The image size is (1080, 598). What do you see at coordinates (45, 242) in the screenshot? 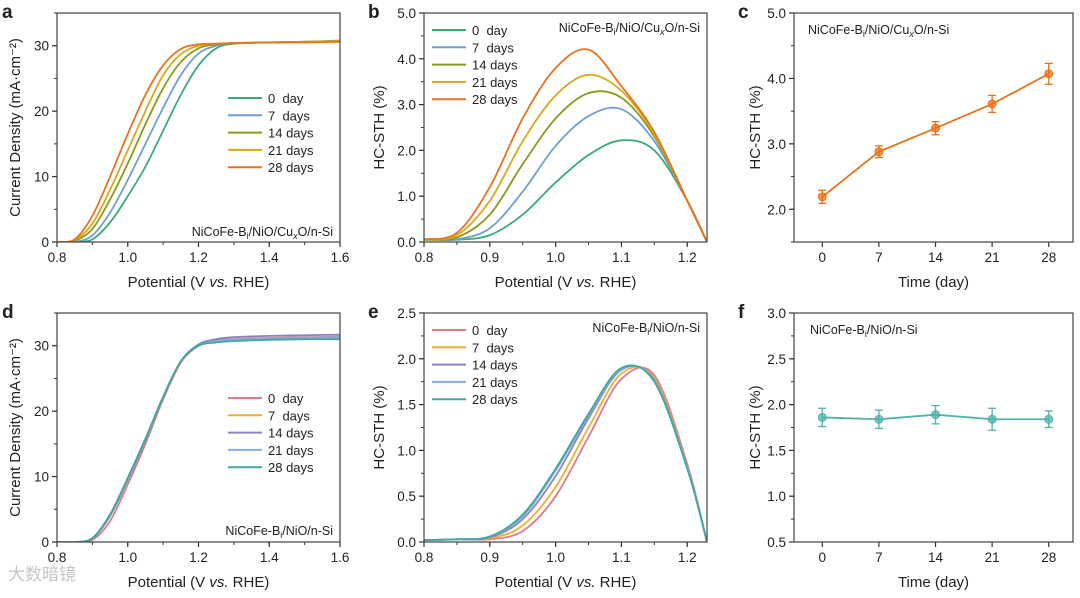
I see `y-tick-label: 0` at bounding box center [45, 242].